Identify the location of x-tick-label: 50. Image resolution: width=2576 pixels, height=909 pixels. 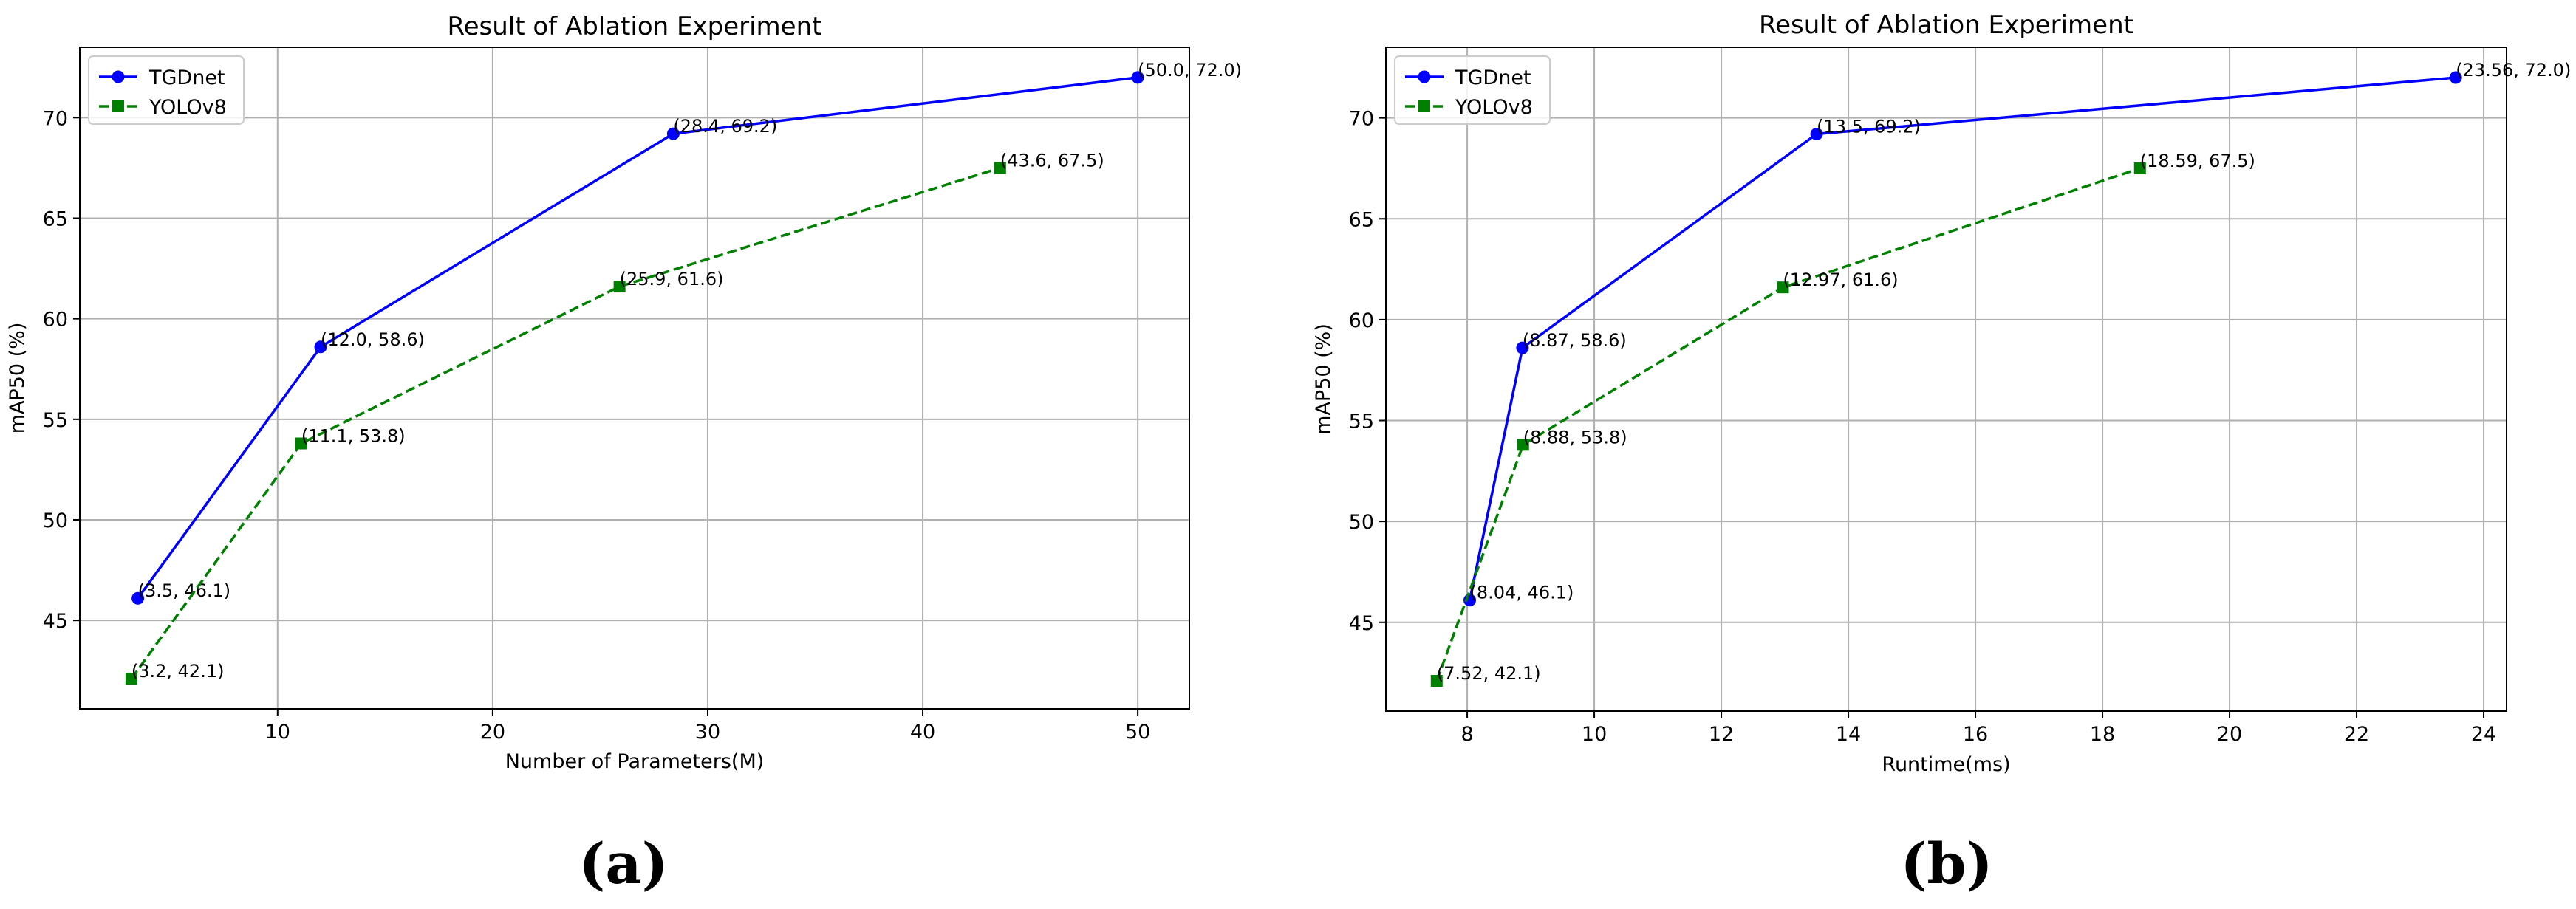
(1137, 732).